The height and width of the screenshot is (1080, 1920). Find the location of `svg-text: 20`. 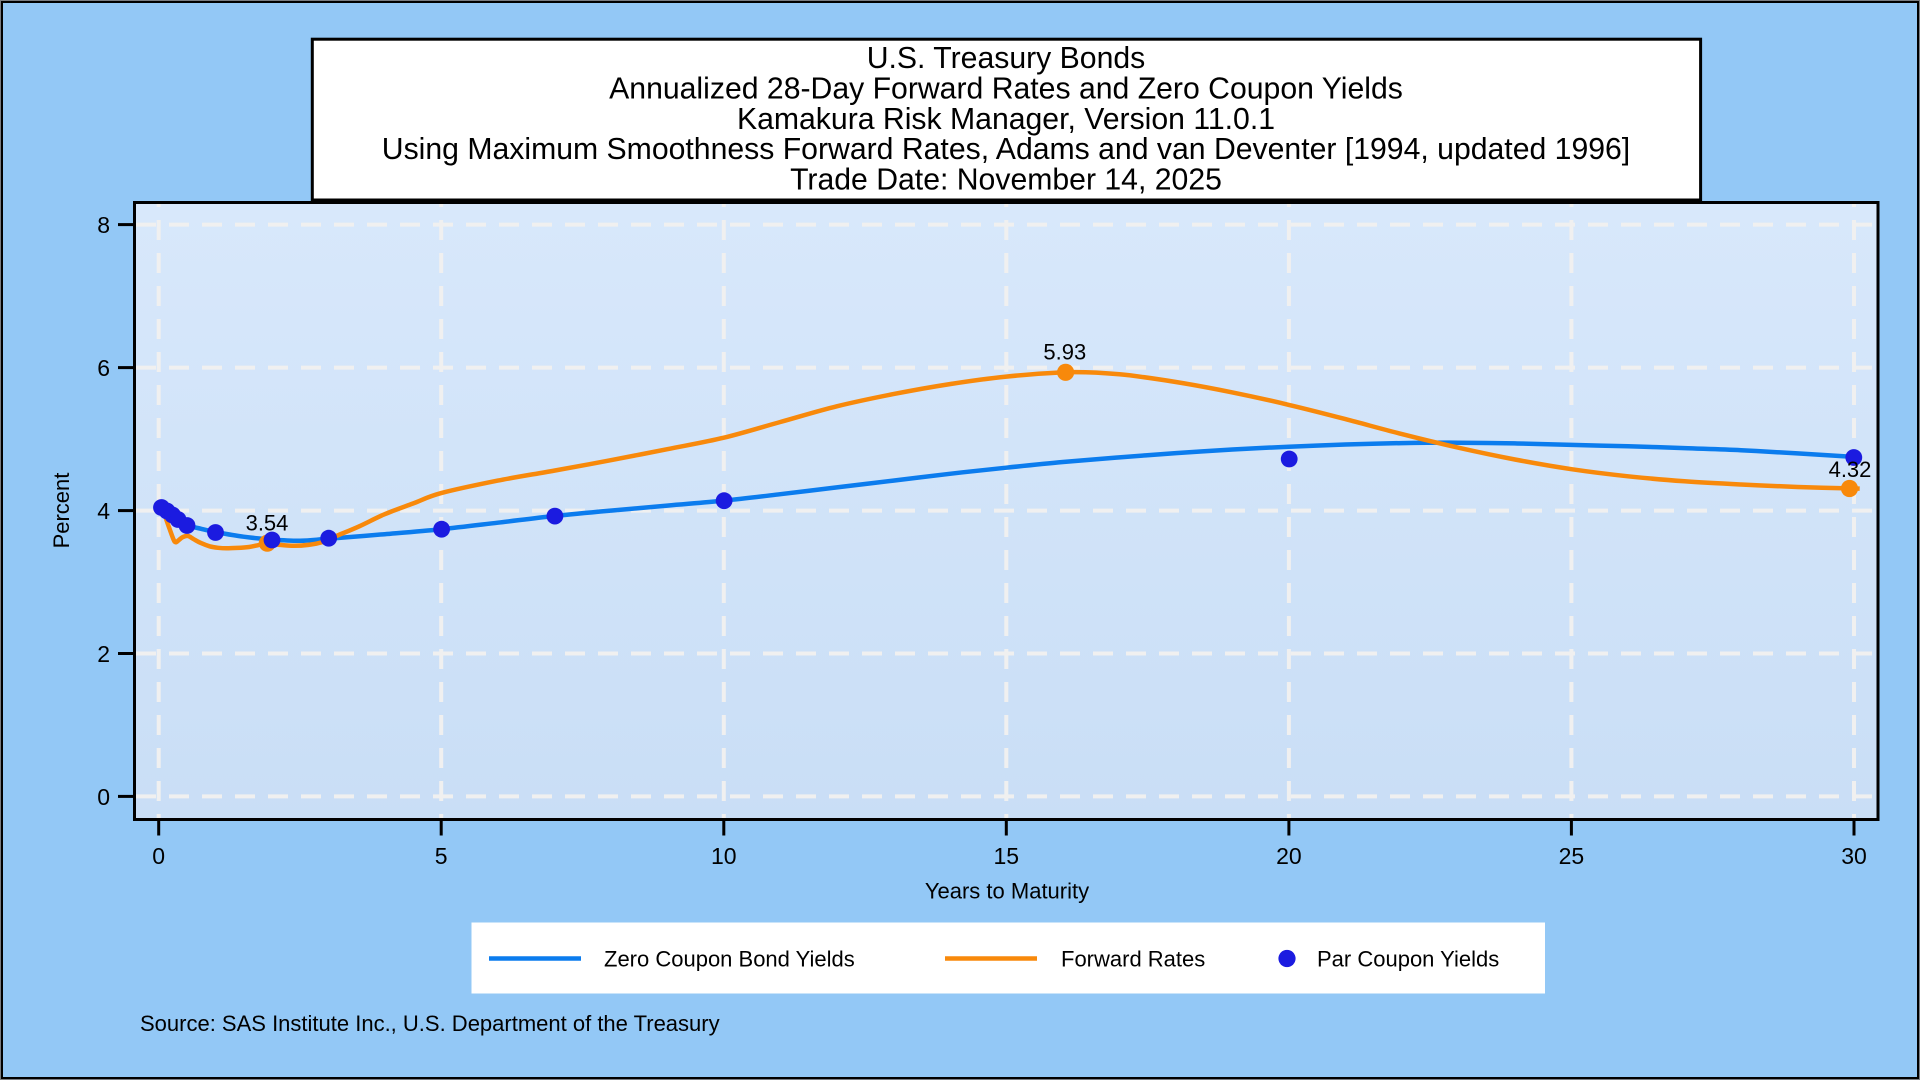

svg-text: 20 is located at coordinates (1289, 856).